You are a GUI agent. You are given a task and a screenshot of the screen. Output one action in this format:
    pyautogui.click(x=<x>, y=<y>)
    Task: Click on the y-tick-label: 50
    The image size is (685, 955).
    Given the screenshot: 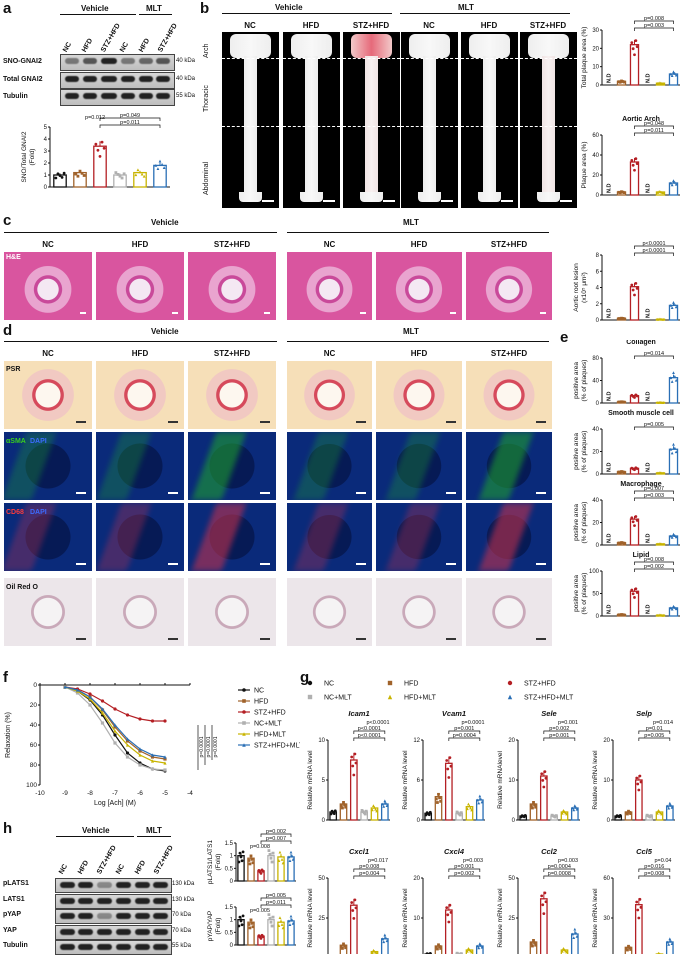 What is the action you would take?
    pyautogui.click(x=595, y=595)
    